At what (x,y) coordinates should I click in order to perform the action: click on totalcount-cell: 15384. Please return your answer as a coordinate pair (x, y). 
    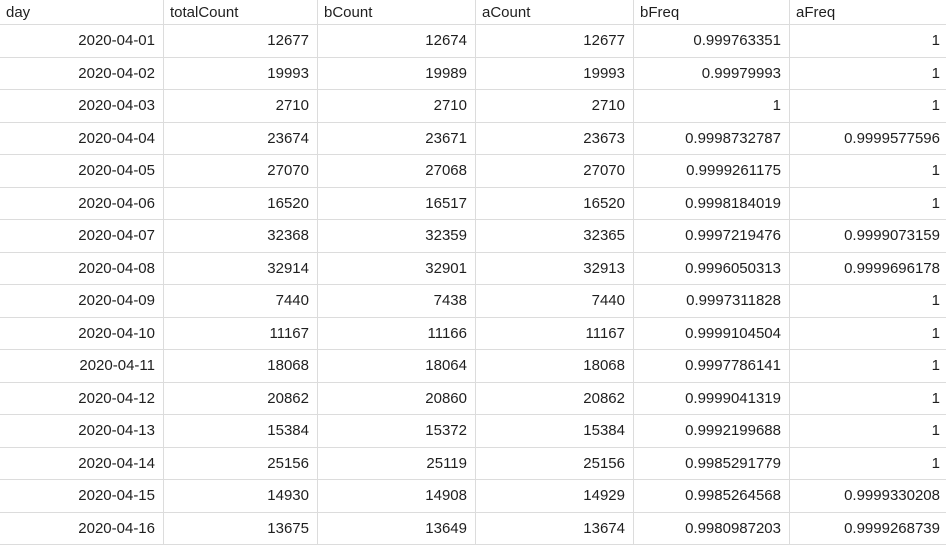
    Looking at the image, I should click on (241, 431).